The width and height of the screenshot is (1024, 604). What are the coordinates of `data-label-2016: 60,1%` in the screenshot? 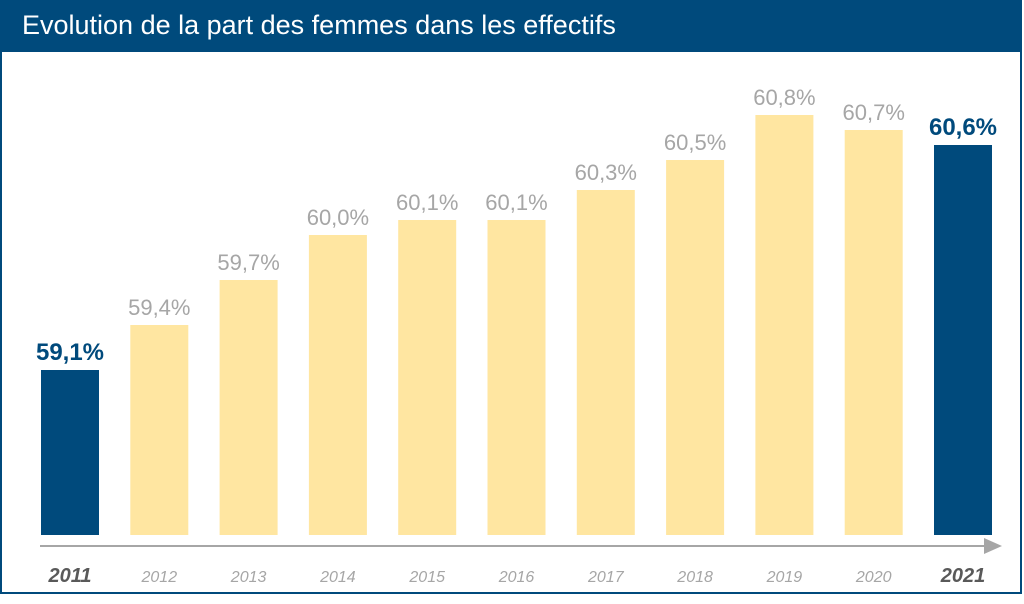 It's located at (516, 202).